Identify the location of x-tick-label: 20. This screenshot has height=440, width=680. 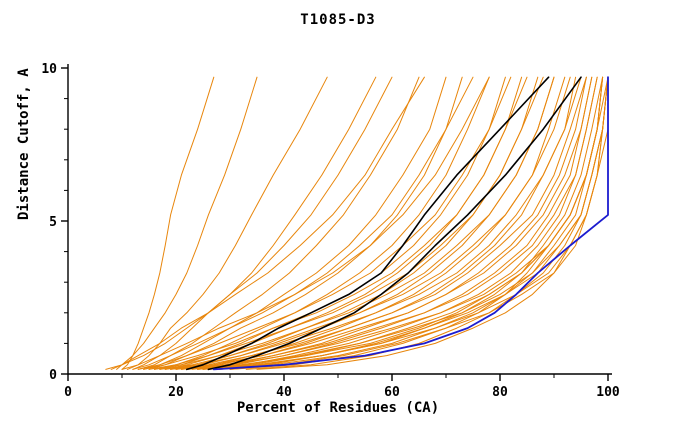
(176, 392).